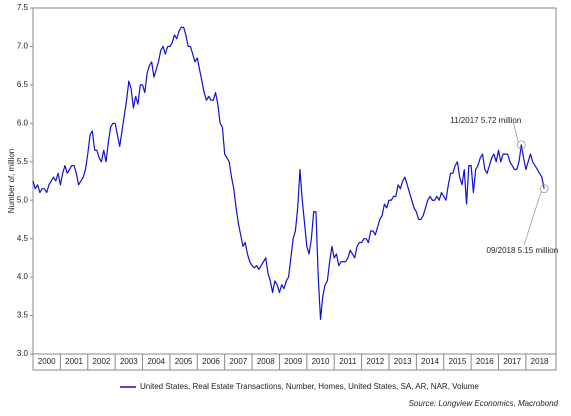  I want to click on x-tick-label: 2012, so click(375, 361).